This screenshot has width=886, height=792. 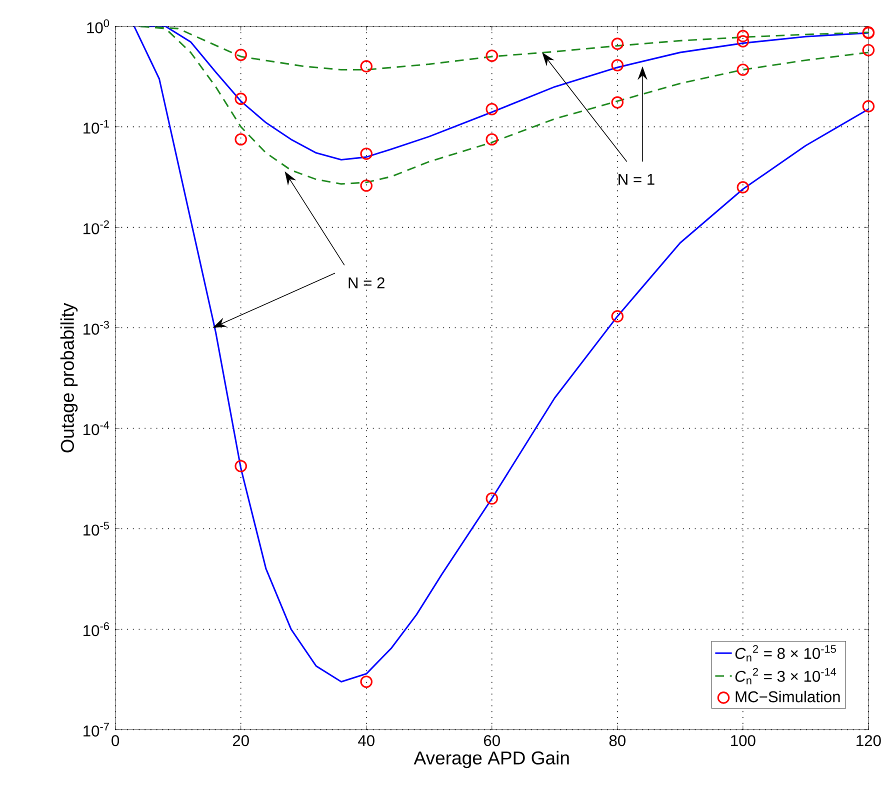 What do you see at coordinates (116, 740) in the screenshot?
I see `x-tick-label: 0` at bounding box center [116, 740].